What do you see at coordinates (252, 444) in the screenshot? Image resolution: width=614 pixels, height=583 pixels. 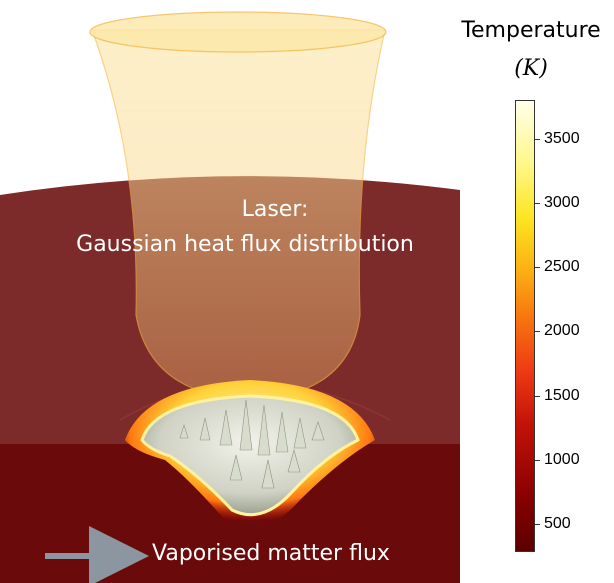 I see `vapor-arrows` at bounding box center [252, 444].